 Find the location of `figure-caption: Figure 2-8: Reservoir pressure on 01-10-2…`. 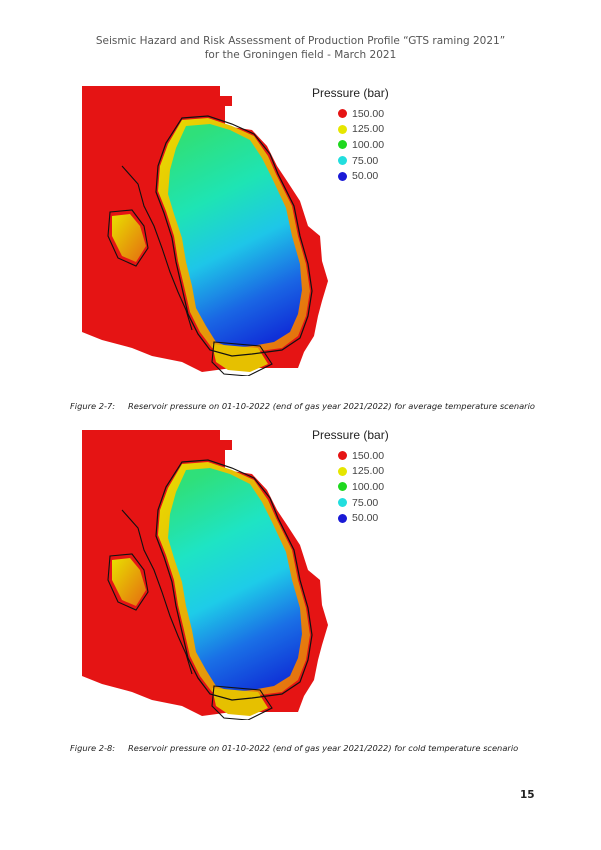

figure-caption: Figure 2-8: Reservoir pressure on 01-10-2… is located at coordinates (294, 748).